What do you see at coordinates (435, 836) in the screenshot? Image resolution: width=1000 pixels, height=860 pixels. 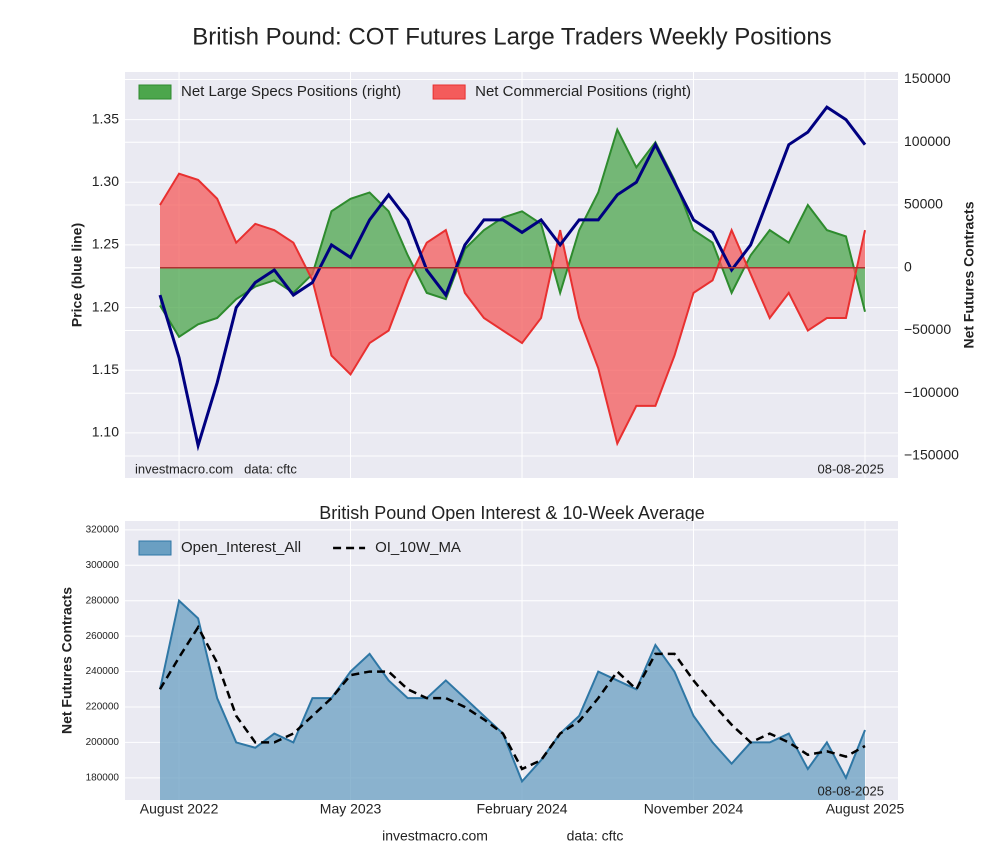 I see `footer-site: investmacro.com` at bounding box center [435, 836].